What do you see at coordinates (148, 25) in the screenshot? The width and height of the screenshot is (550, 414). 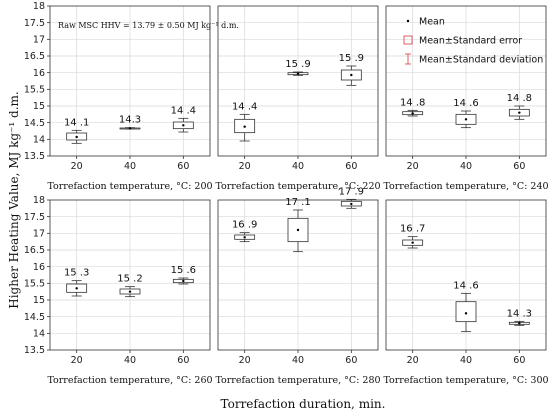 I see `annotation: Raw MSC HHV = 13.79 ± 0.50 MJ kg⁻¹ d.m.` at bounding box center [148, 25].